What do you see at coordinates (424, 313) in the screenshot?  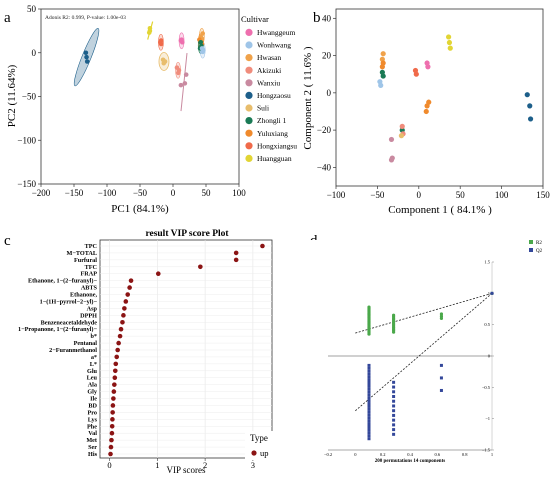 I see `panel-d-regression-line` at bounding box center [424, 313].